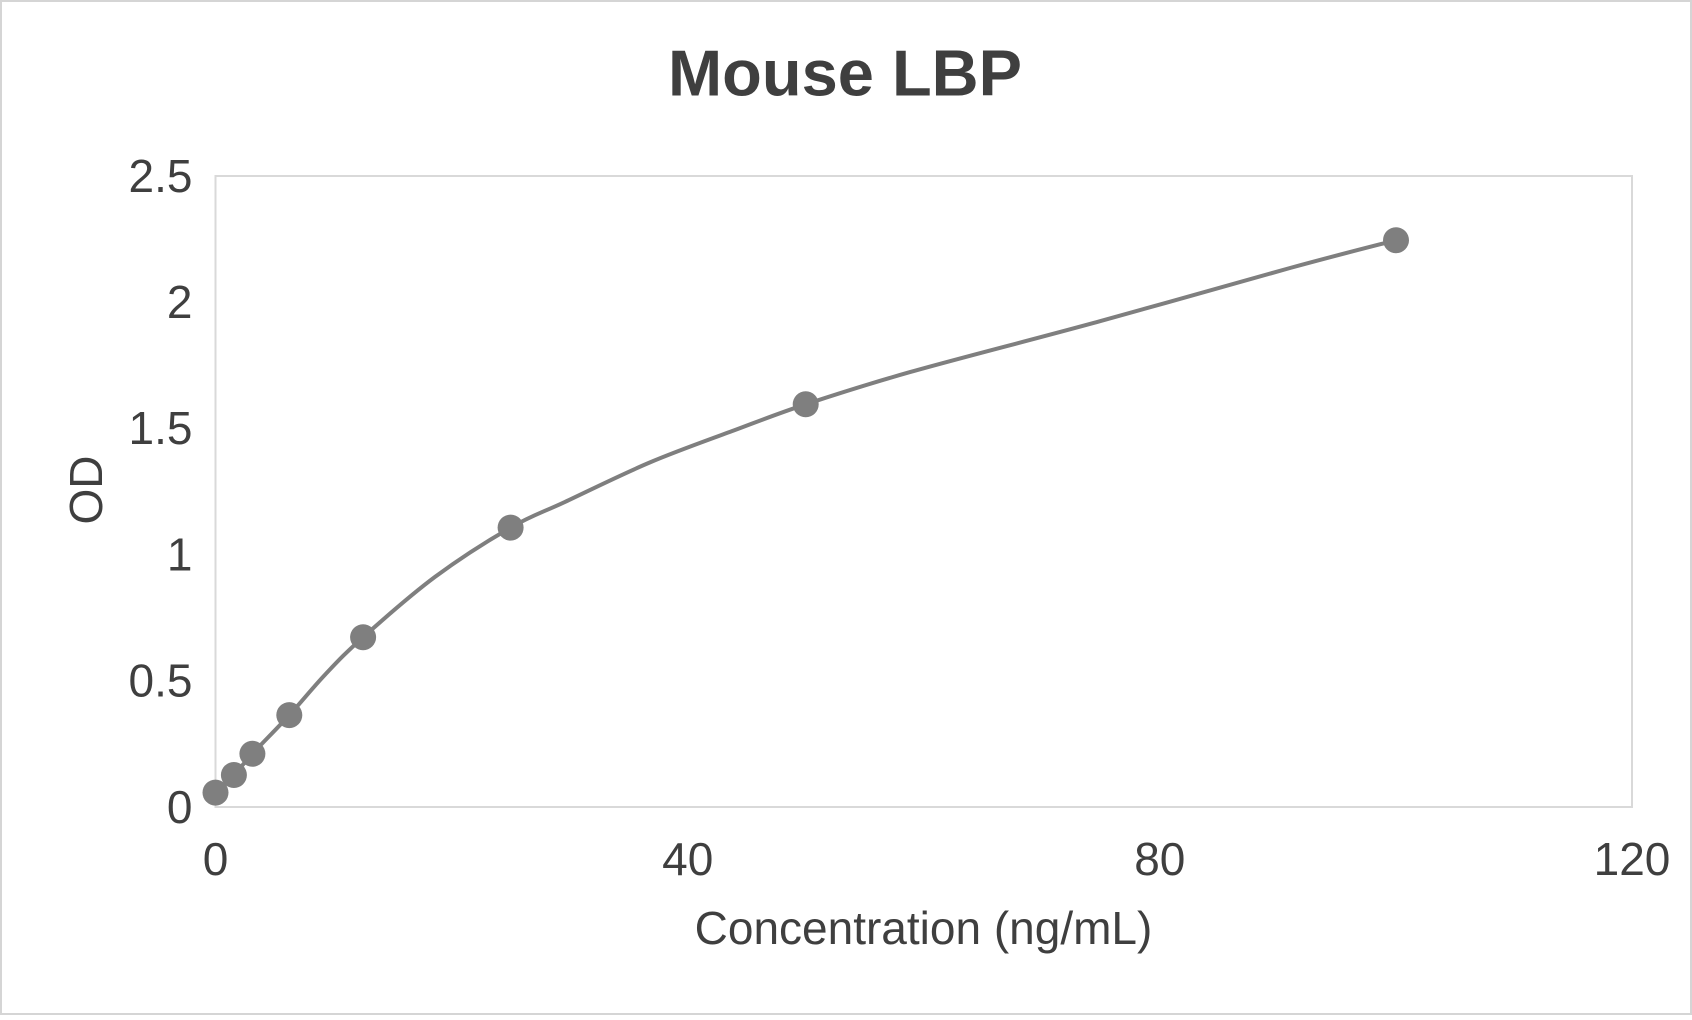 The height and width of the screenshot is (1020, 1692). I want to click on svg-text: 40, so click(687, 859).